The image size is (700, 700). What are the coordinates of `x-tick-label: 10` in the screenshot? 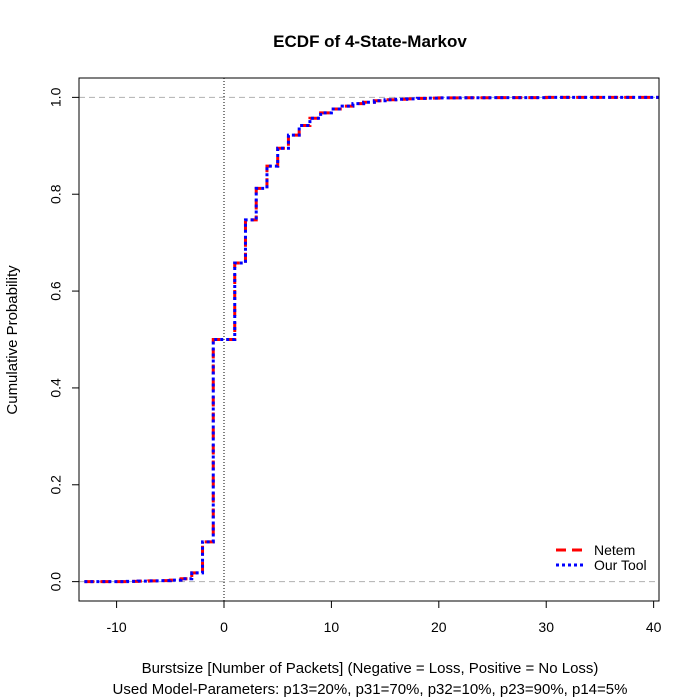 It's located at (332, 627).